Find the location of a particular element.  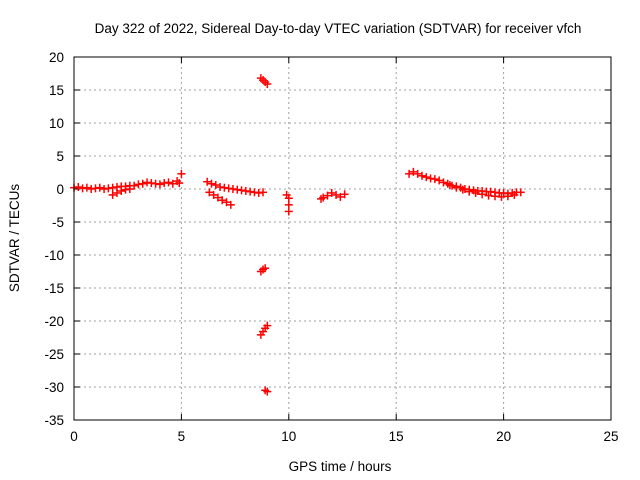

y-tick-label: 5 is located at coordinates (60, 156).